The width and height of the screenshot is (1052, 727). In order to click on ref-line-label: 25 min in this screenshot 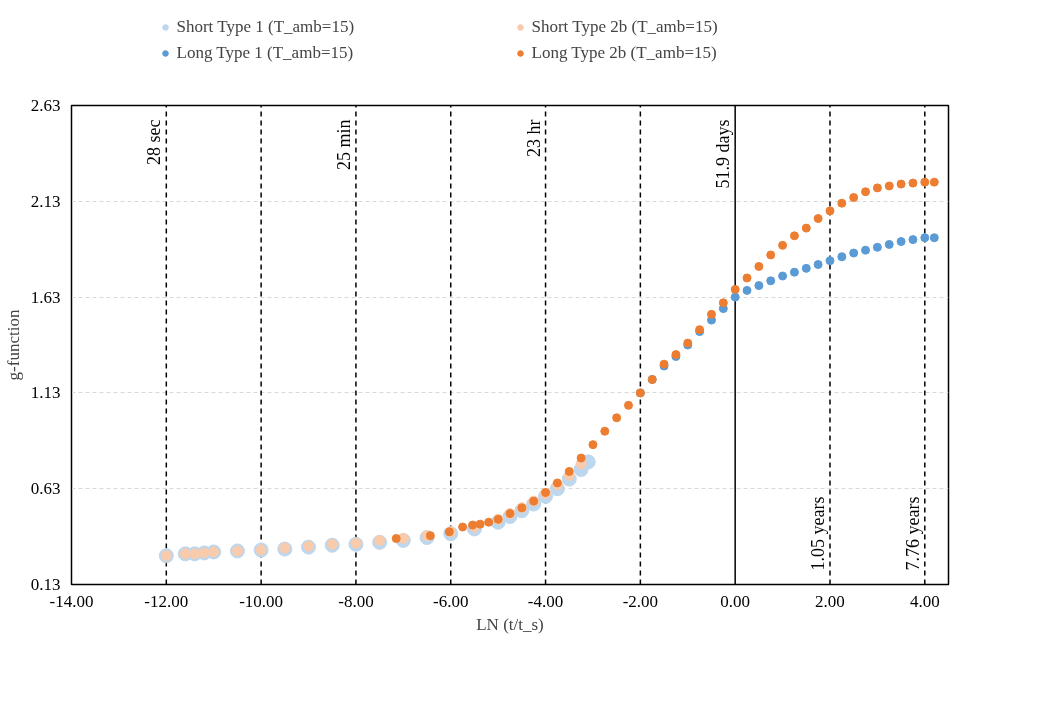, I will do `click(343, 144)`.